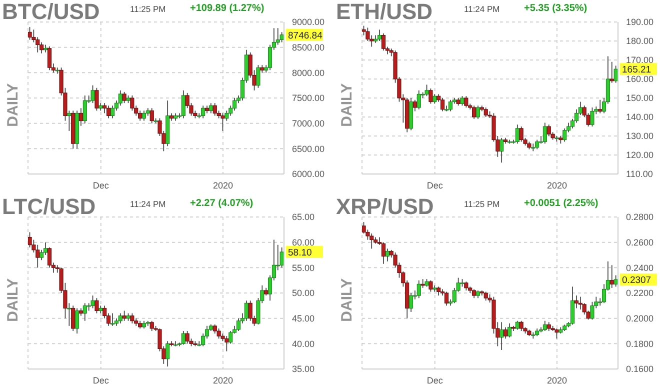  Describe the element at coordinates (640, 79) in the screenshot. I see `y-tick-label: 160.00` at that location.